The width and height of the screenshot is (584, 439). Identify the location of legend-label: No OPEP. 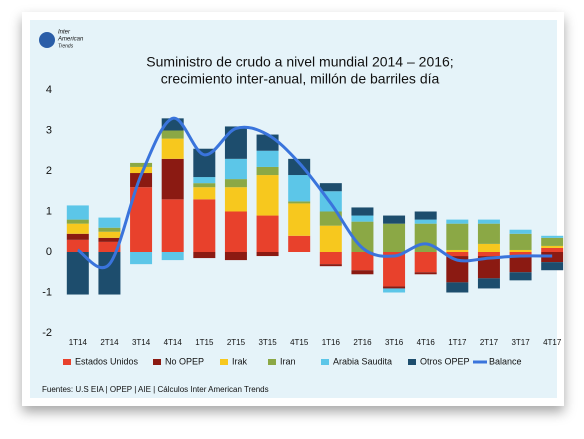
(184, 361).